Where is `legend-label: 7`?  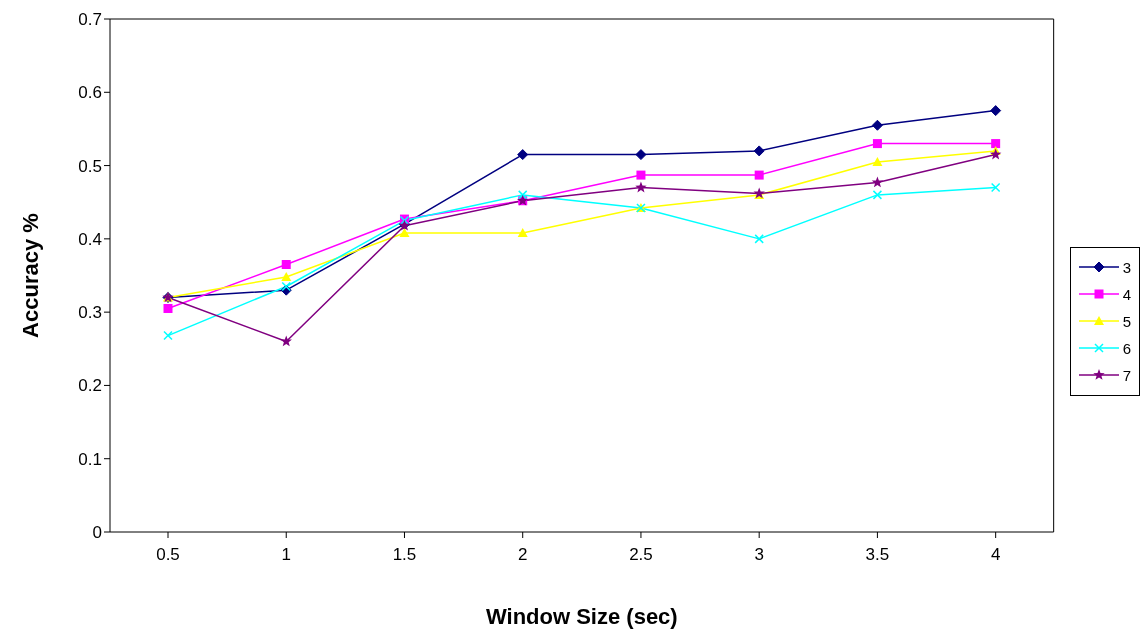 legend-label: 7 is located at coordinates (1126, 375).